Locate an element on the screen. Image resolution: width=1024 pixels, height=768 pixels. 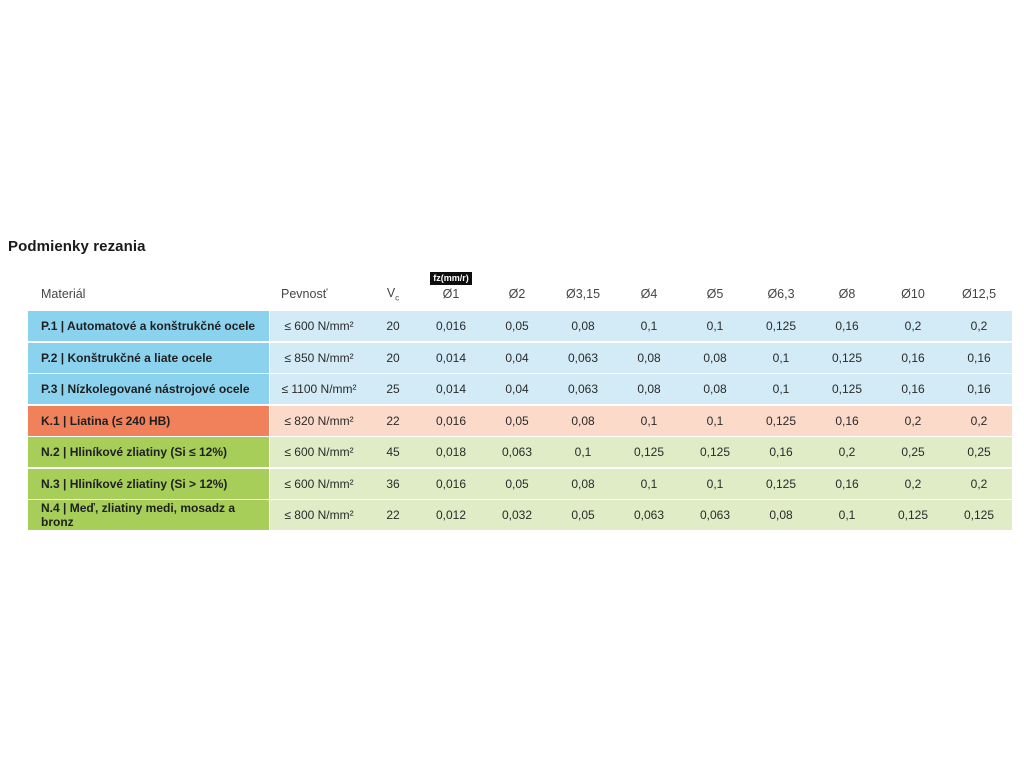
column-header-material: Materiál is located at coordinates (63, 294).